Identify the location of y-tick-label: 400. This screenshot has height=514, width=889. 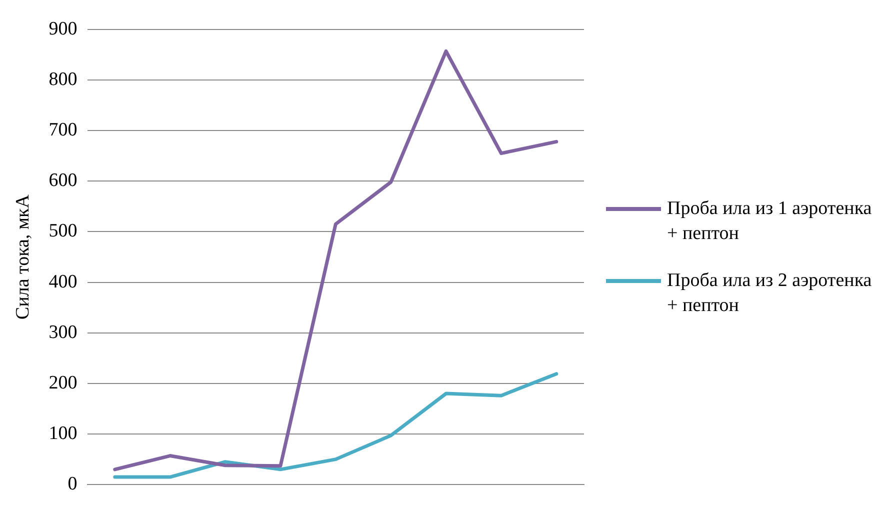
(63, 281).